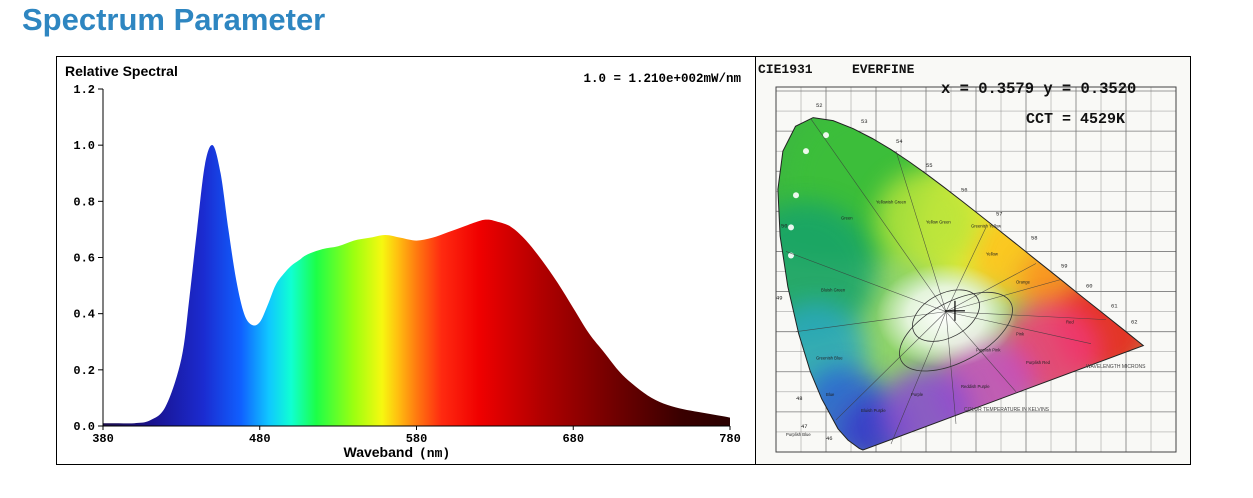 This screenshot has height=498, width=1253. Describe the element at coordinates (798, 434) in the screenshot. I see `region-label: Purplish Blue` at that location.